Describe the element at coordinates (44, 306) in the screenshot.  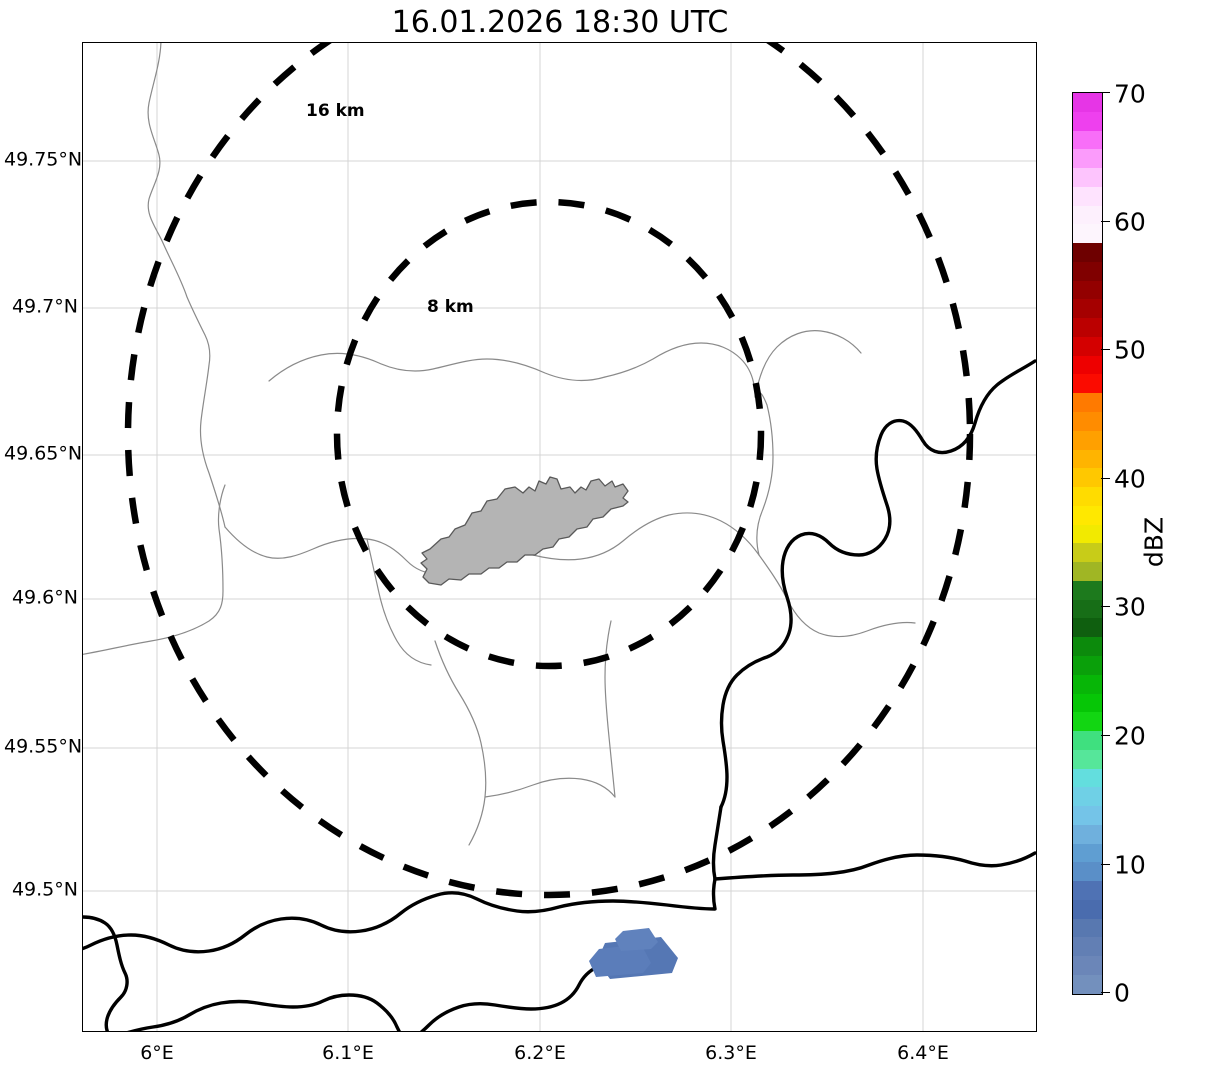
I see `y-tick-label-1: 49.7°N` at that location.